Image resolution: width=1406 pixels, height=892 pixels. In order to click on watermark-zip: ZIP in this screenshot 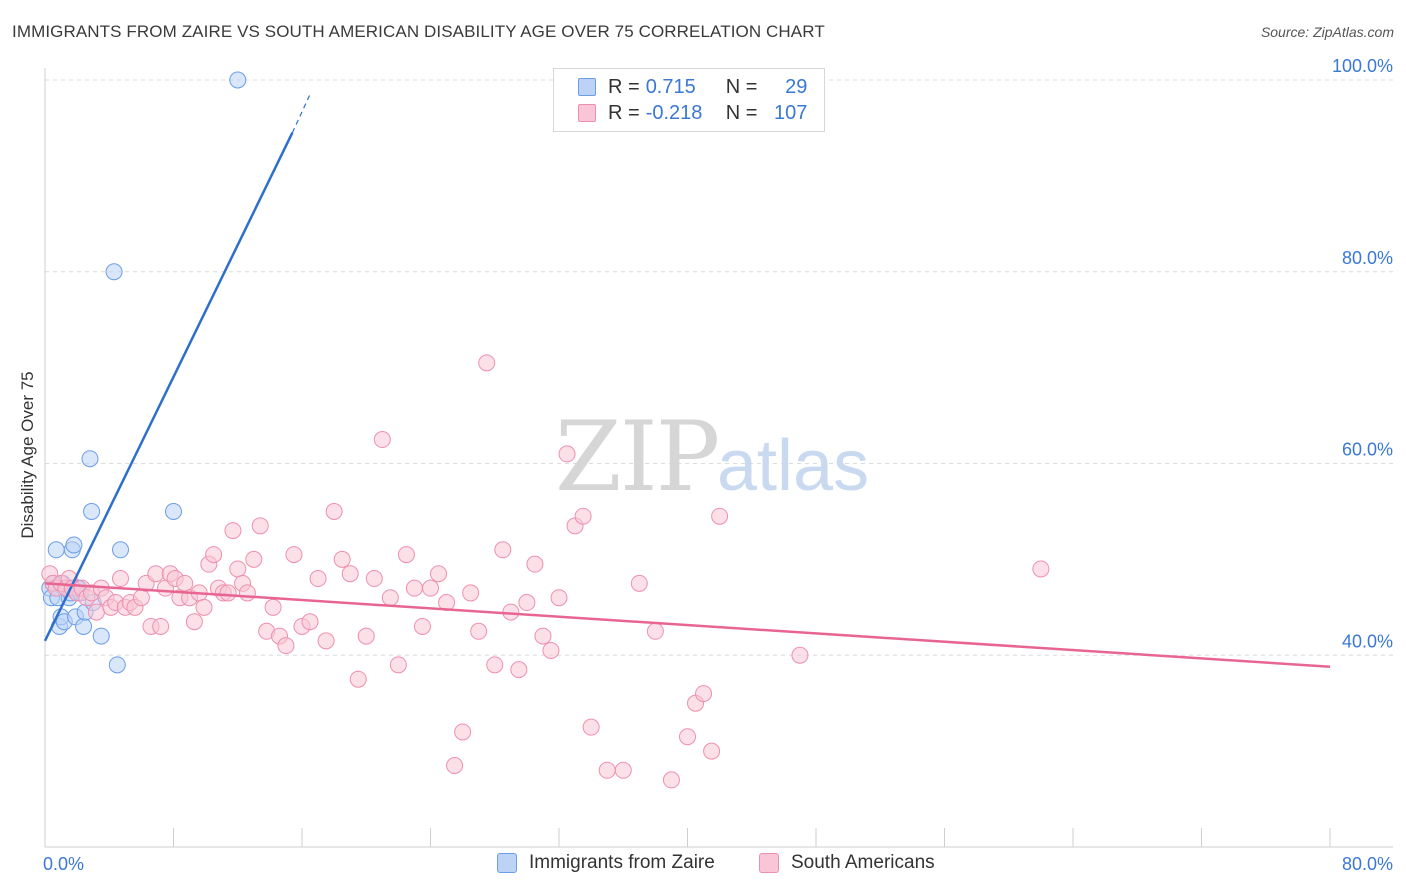, I will do `click(636, 457)`.